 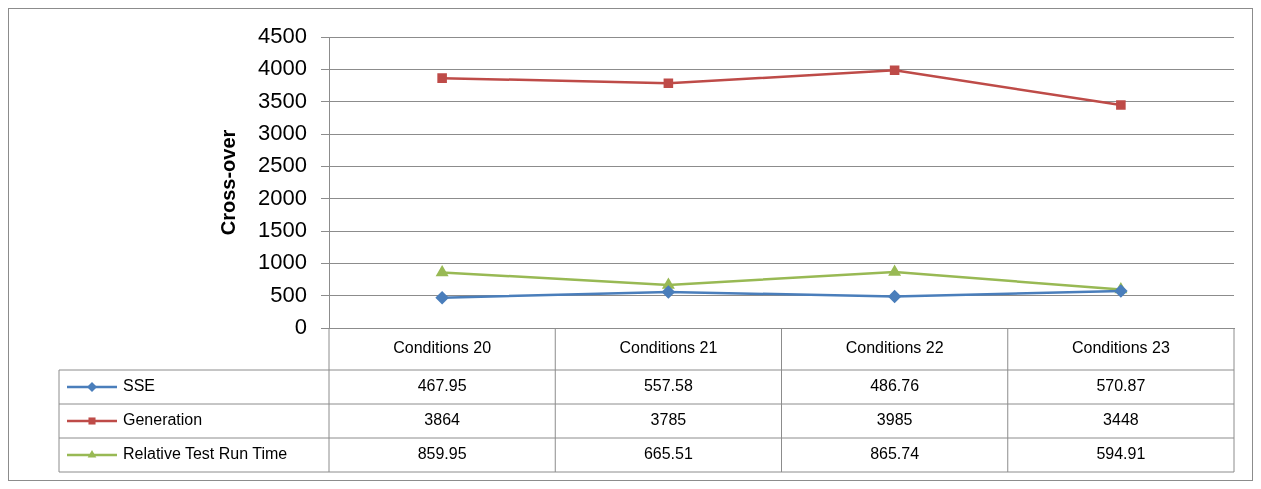 I want to click on x-tick-label: Conditions 20, so click(x=442, y=348).